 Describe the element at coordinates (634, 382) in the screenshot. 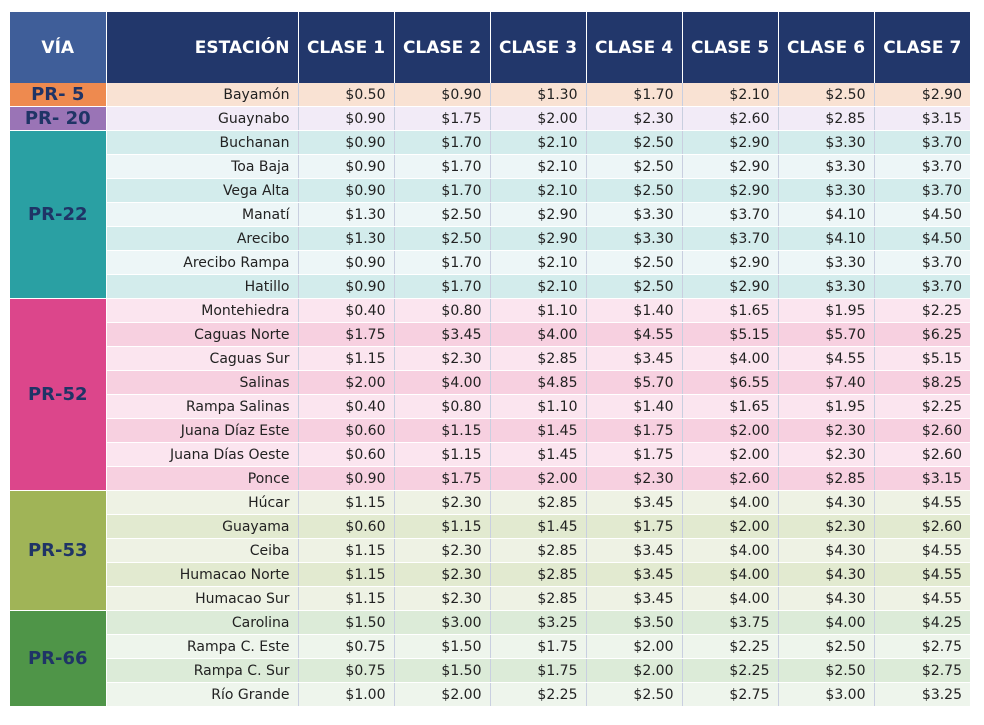

I see `toll-price-clase-4: $5.70` at that location.